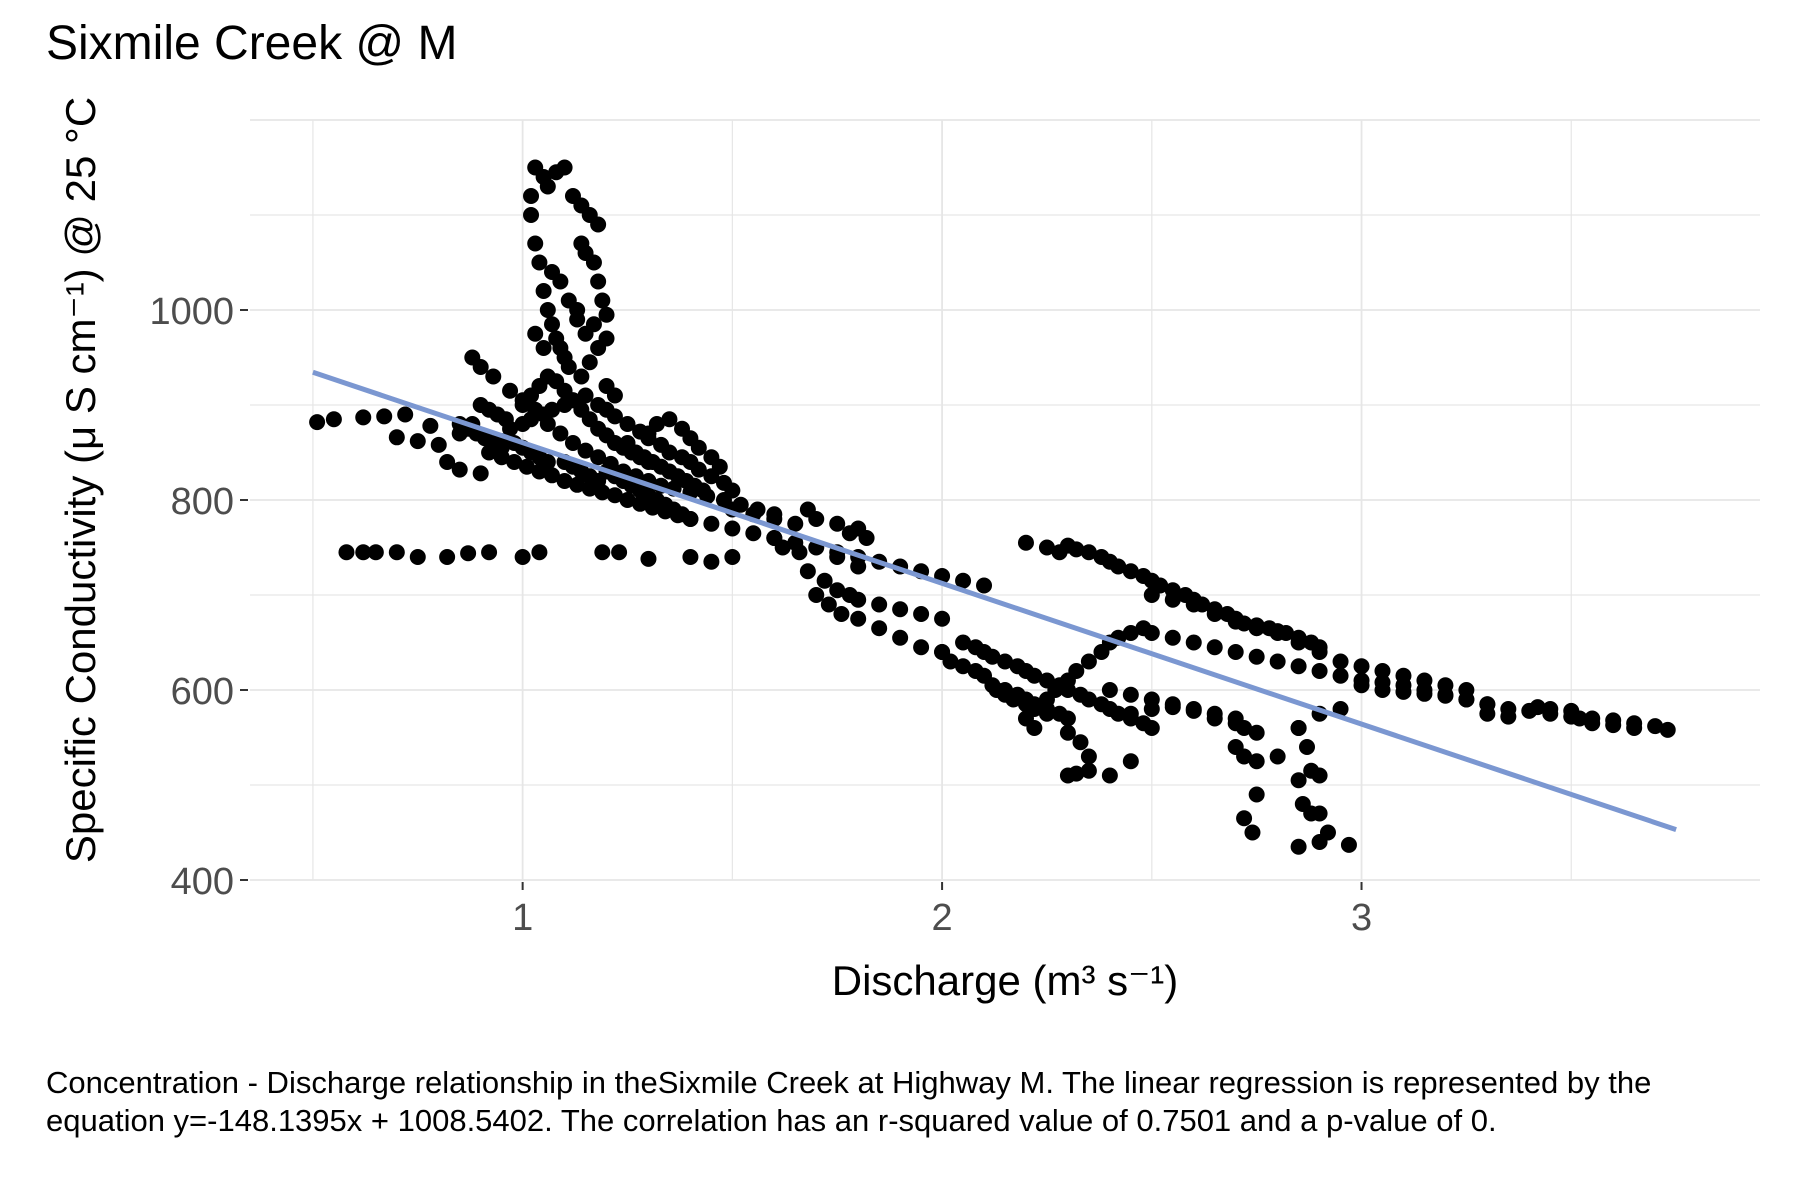 This screenshot has width=1800, height=1200. I want to click on y-tick-label: 1000, so click(191, 312).